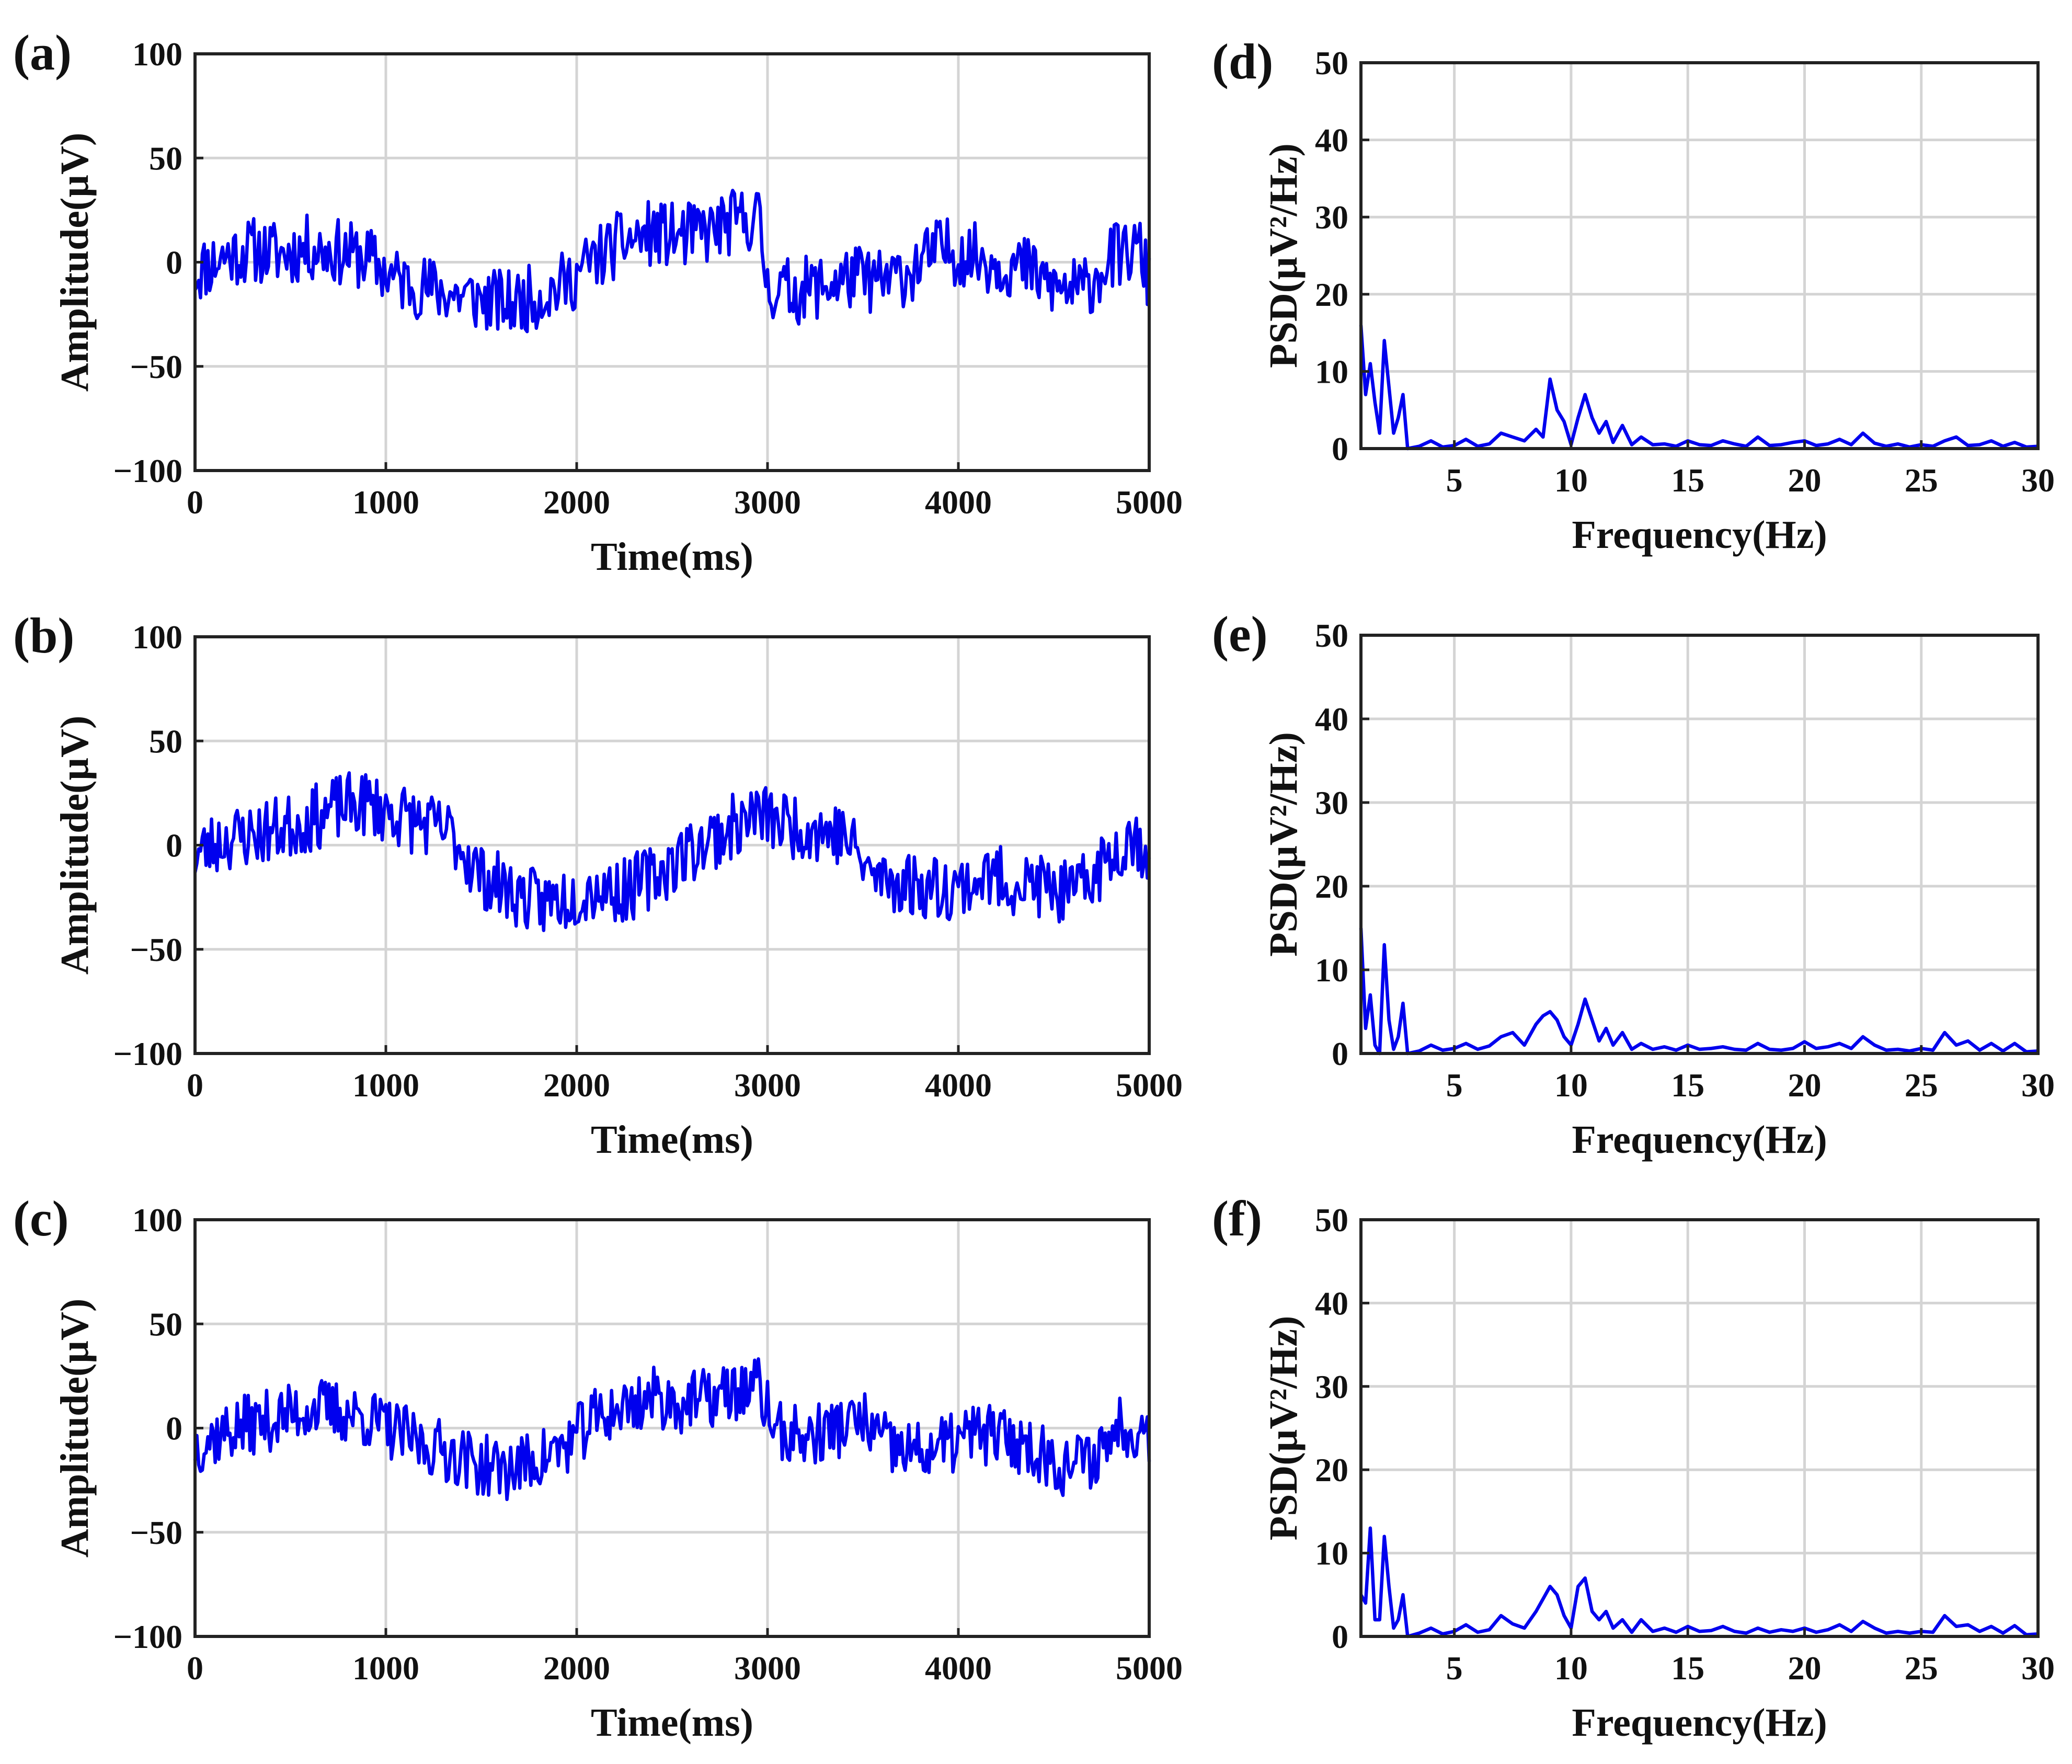 The height and width of the screenshot is (1764, 2072). Describe the element at coordinates (41, 1218) in the screenshot. I see `panel-label: (c)` at that location.